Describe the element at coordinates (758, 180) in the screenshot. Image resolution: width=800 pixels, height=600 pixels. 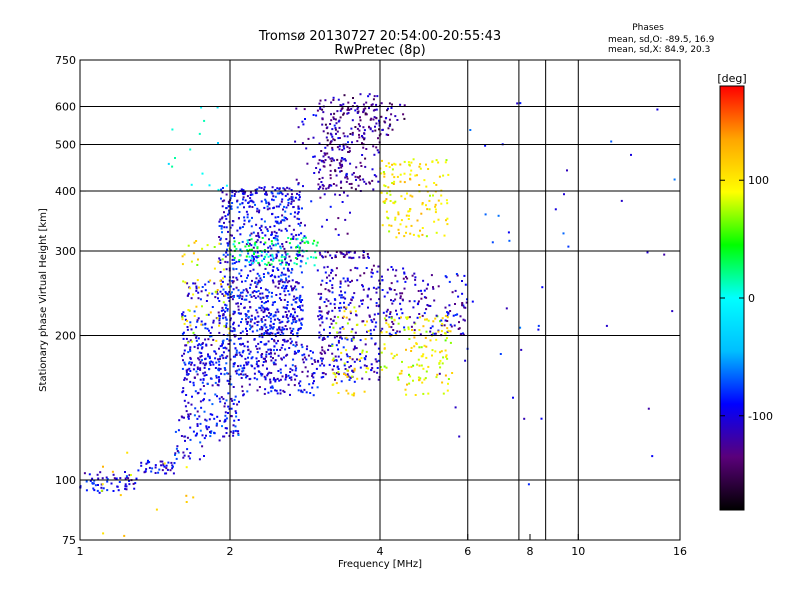
I see `colorbar-tick-label: 100` at that location.